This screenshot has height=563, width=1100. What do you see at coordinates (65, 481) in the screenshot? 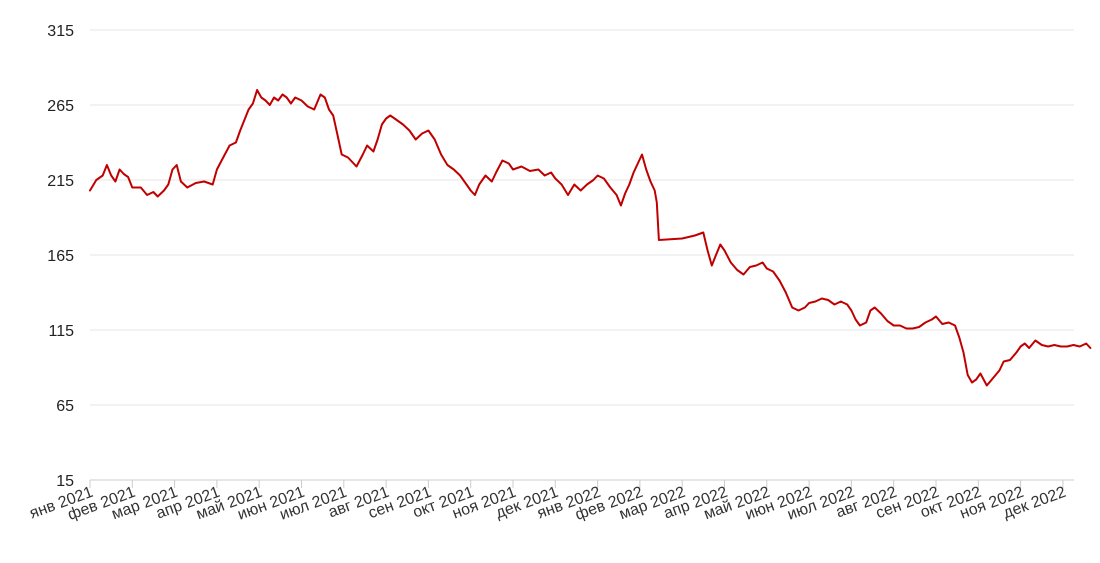
I see `y-tick-label: 15` at bounding box center [65, 481].